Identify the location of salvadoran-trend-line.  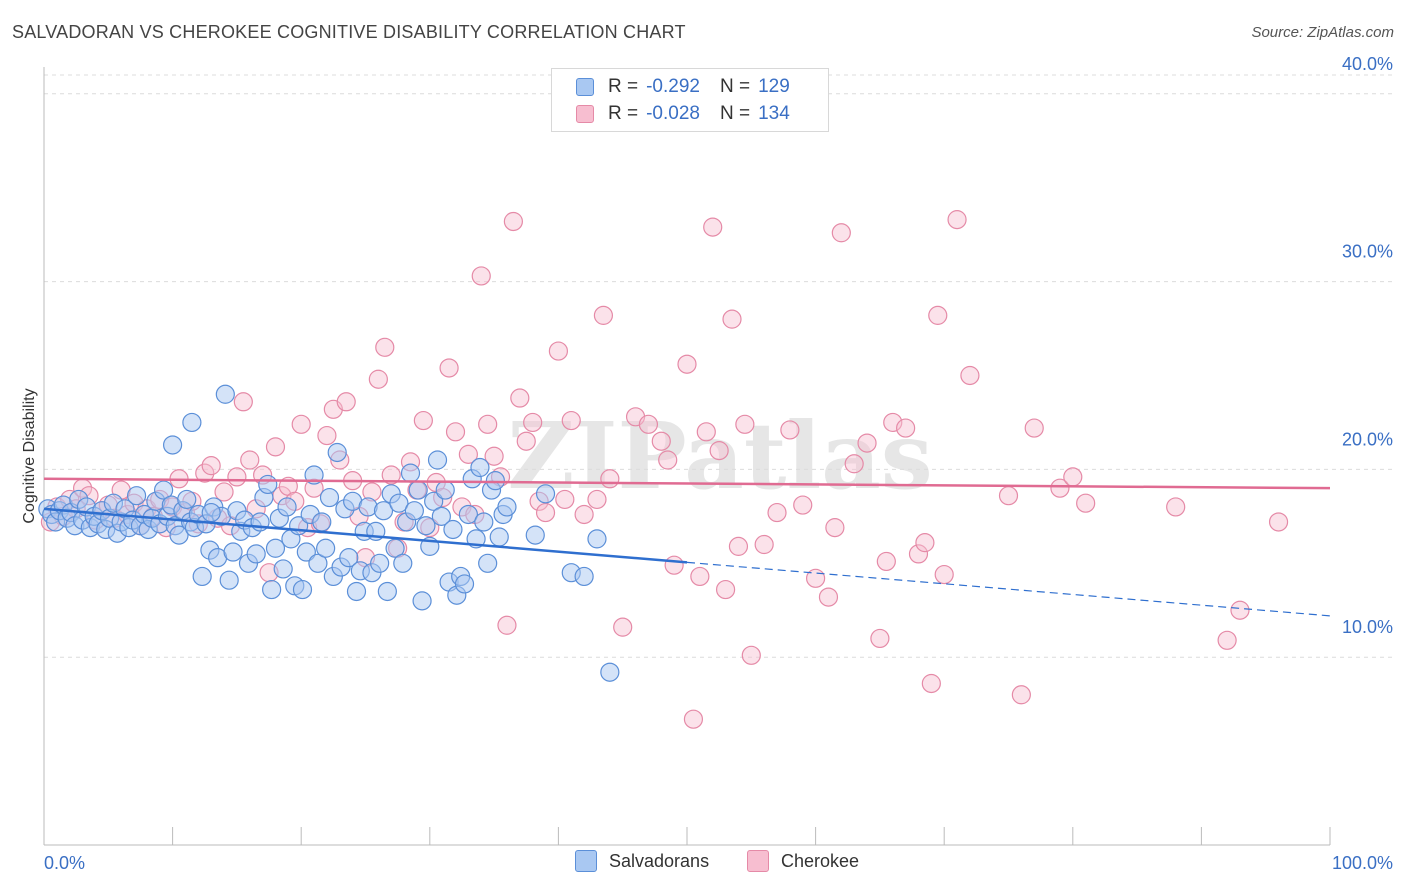
(365, 535).